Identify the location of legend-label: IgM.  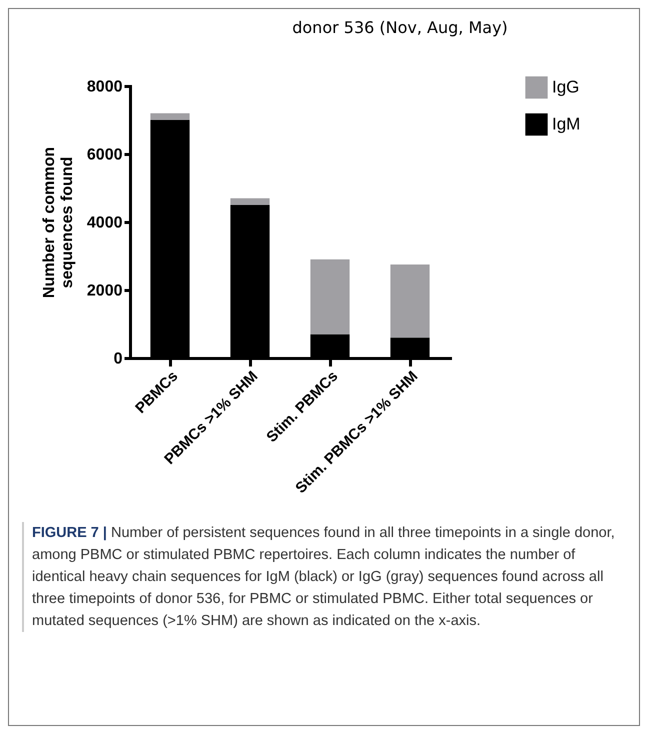
(566, 124).